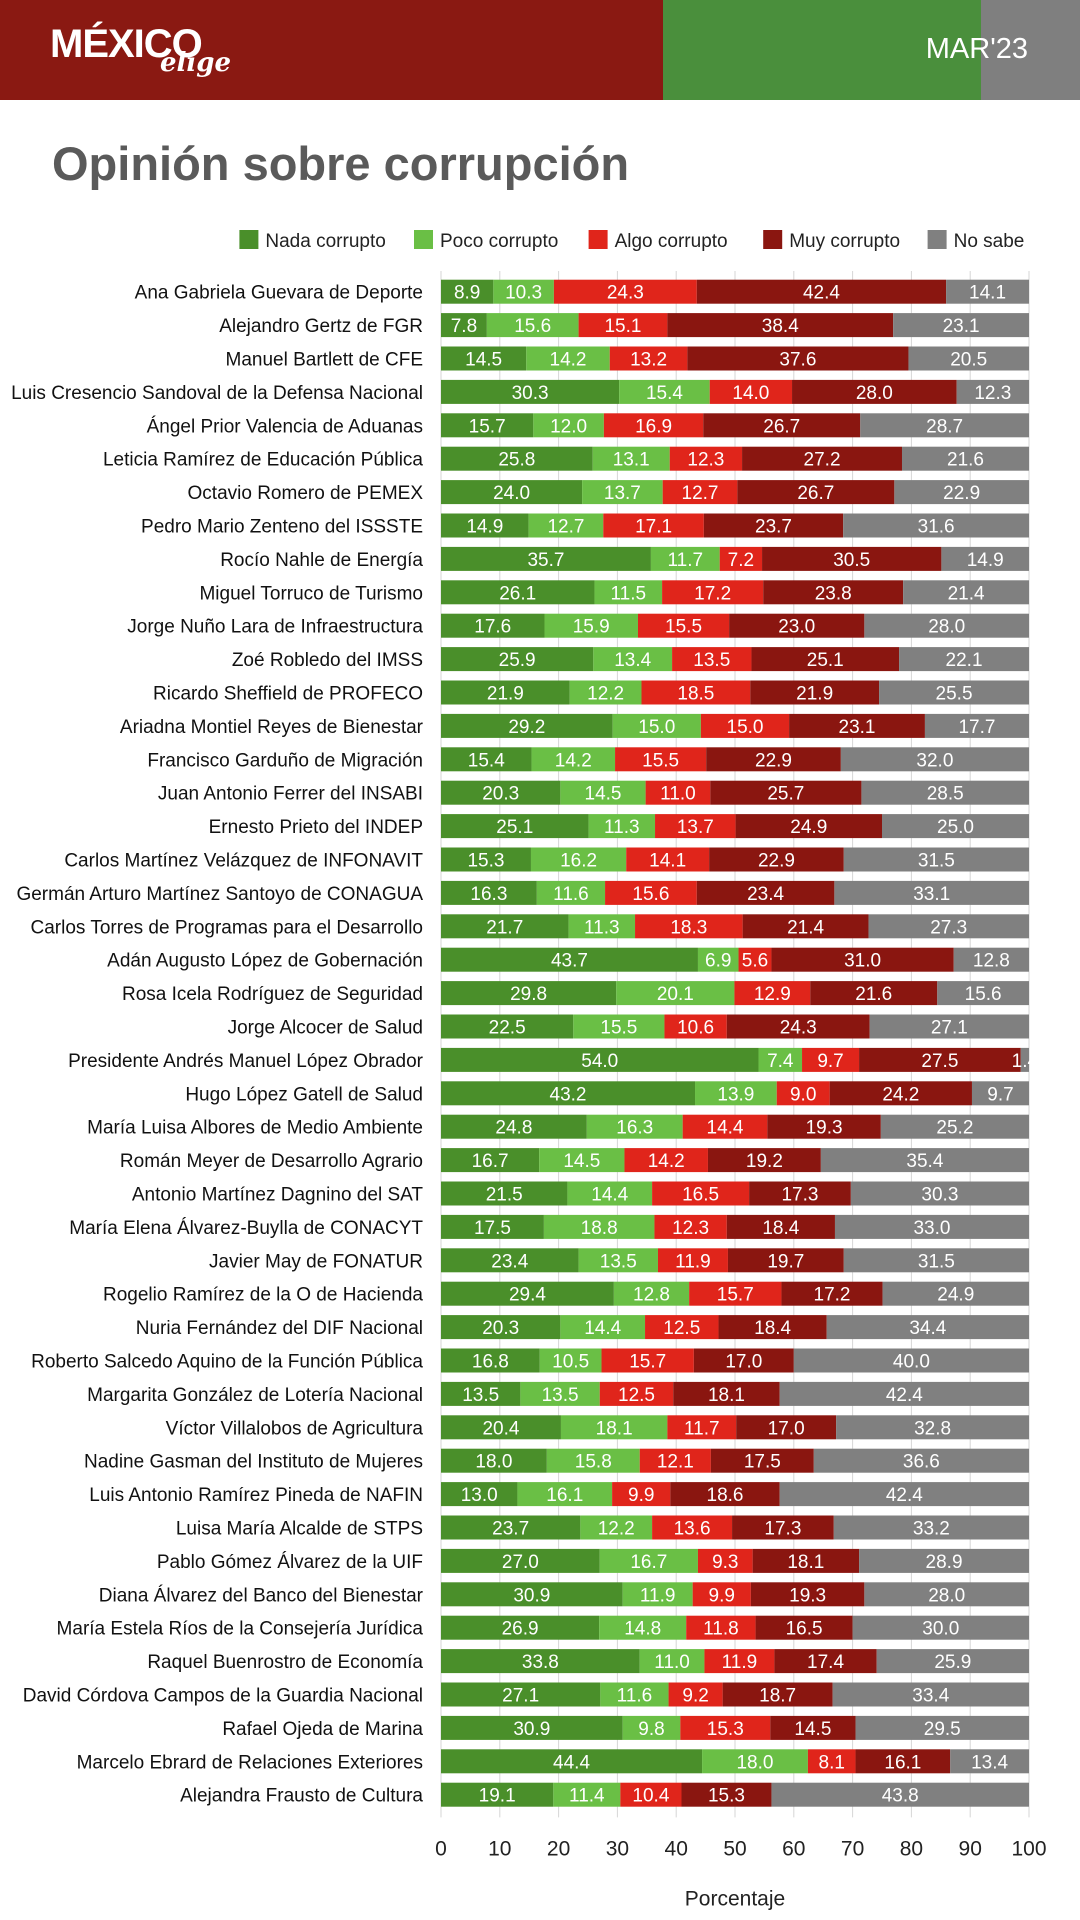 The image size is (1080, 1920). I want to click on category-label: Ricardo Sheffield de PROFECO, so click(288, 694).